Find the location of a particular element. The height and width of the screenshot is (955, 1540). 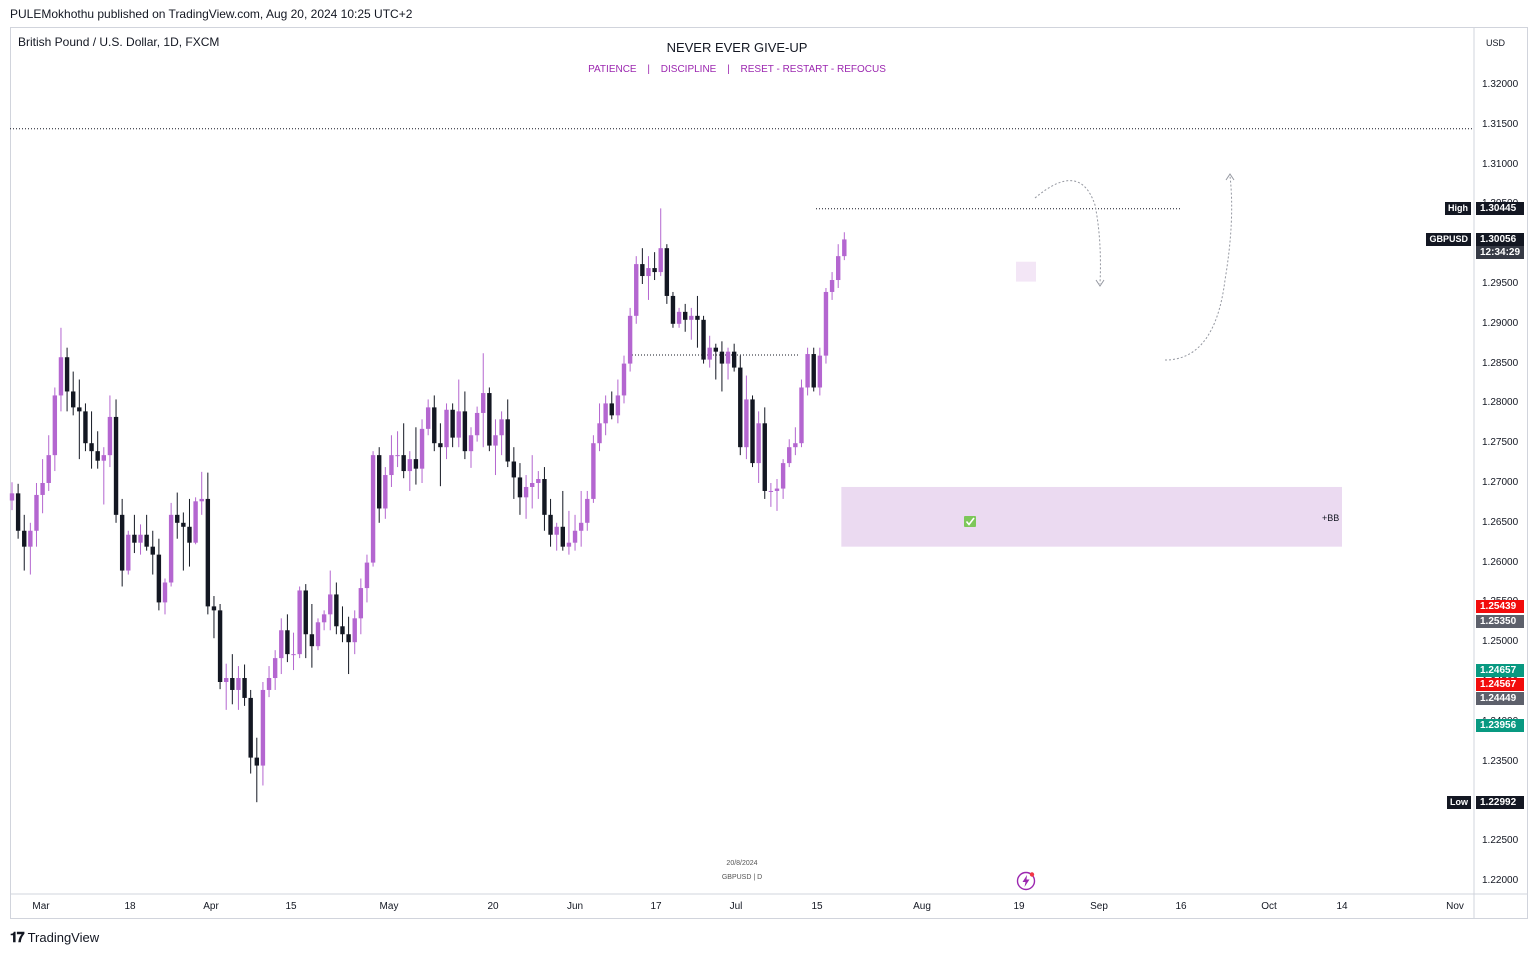

time-tick: 17 is located at coordinates (656, 906).